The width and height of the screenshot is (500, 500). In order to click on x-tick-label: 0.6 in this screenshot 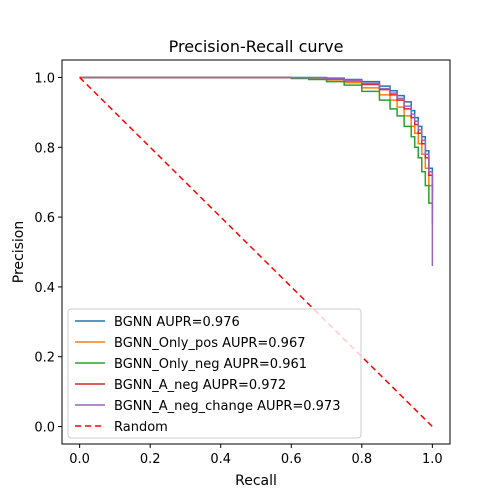, I will do `click(291, 459)`.